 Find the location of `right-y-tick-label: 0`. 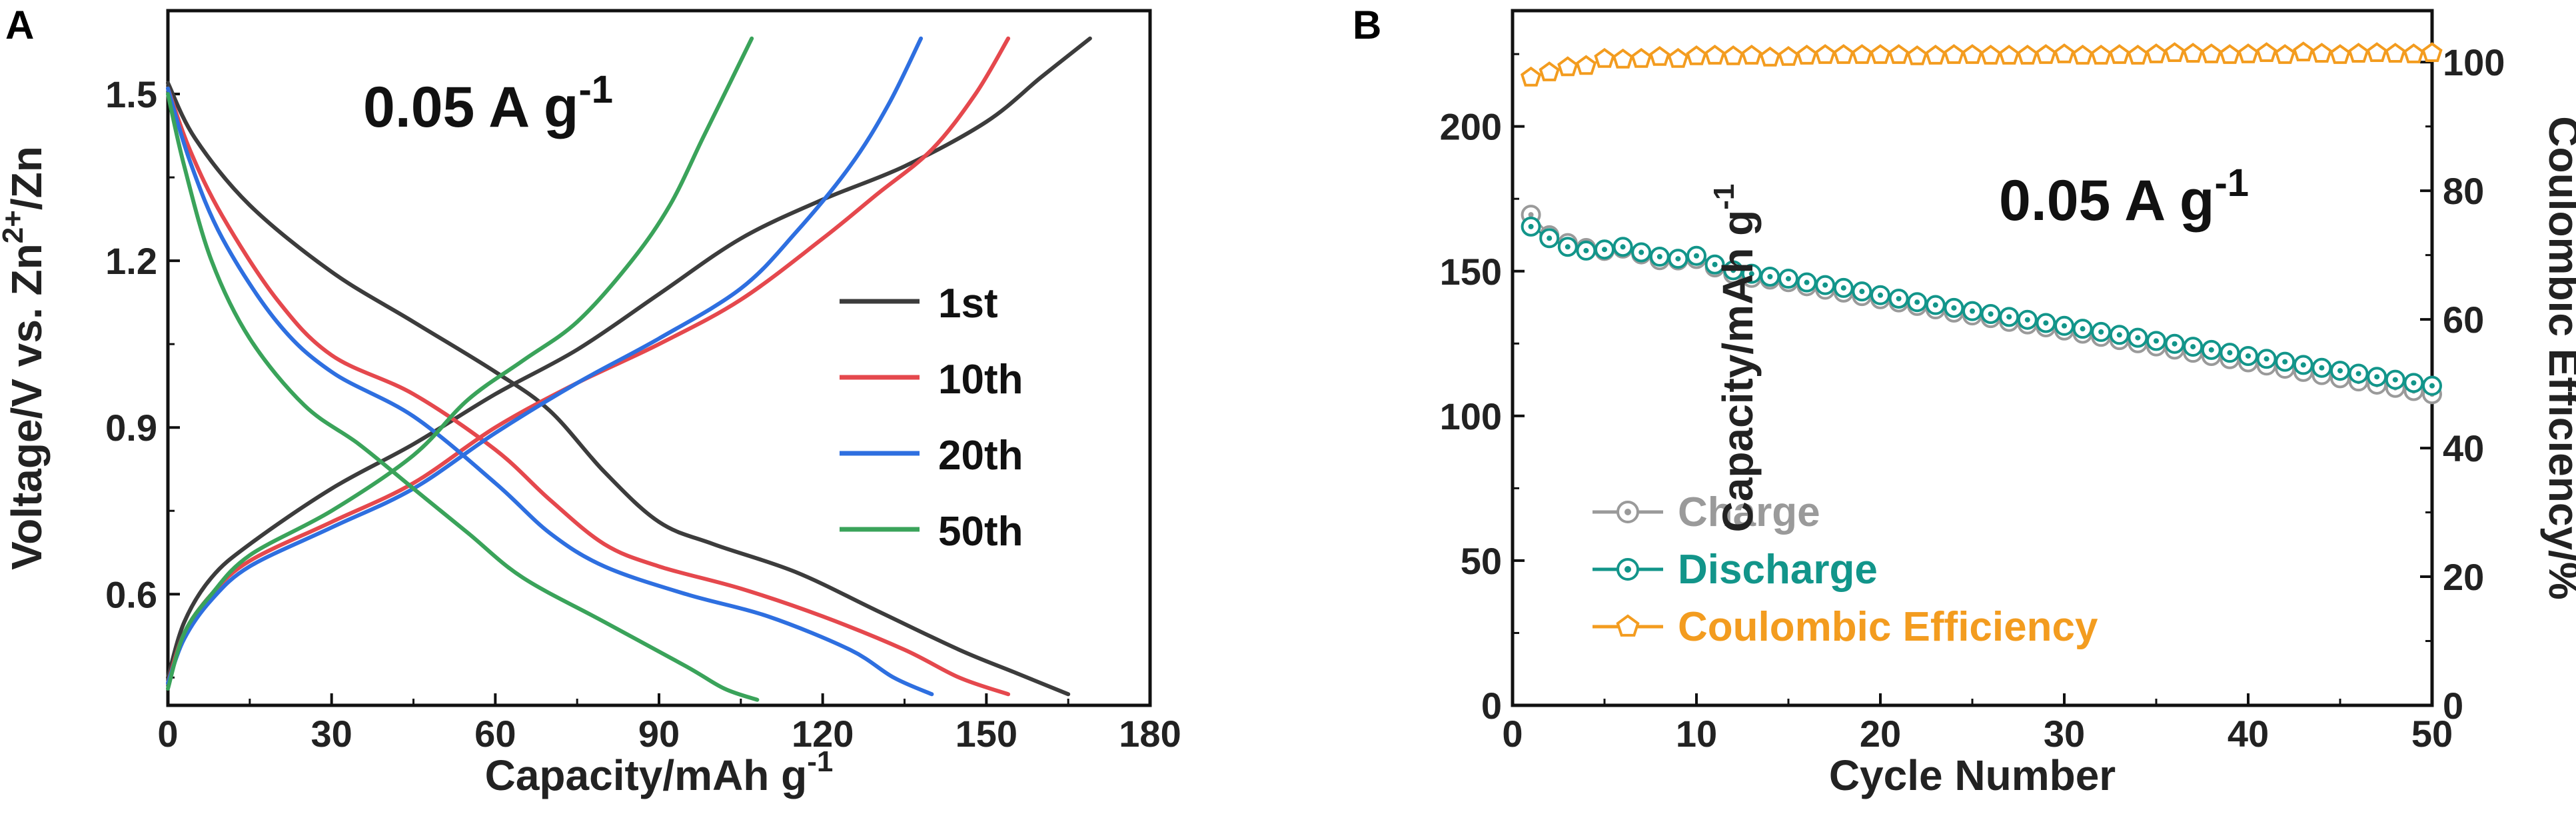

right-y-tick-label: 0 is located at coordinates (2453, 706).